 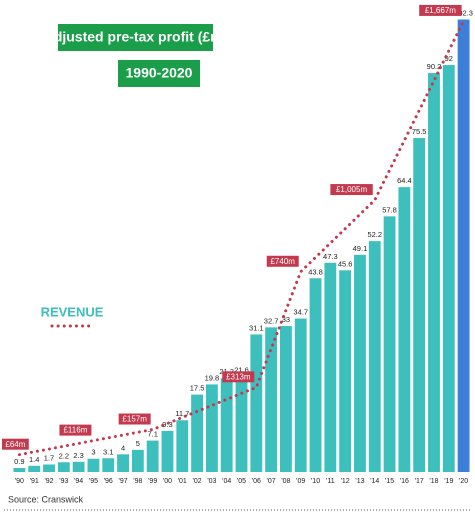 I want to click on value-label: 52.2, so click(x=374, y=234).